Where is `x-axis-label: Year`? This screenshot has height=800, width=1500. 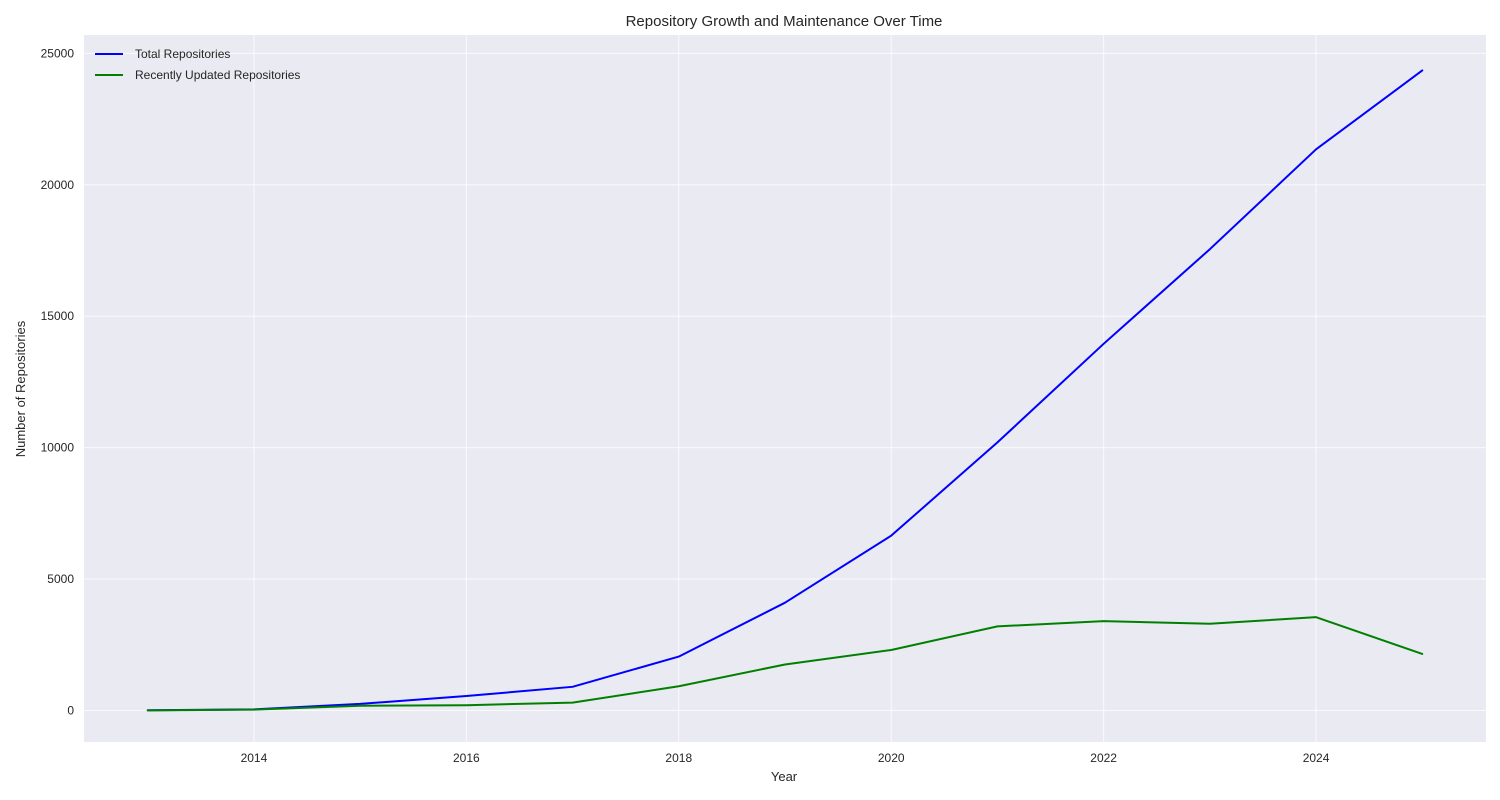
x-axis-label: Year is located at coordinates (784, 776).